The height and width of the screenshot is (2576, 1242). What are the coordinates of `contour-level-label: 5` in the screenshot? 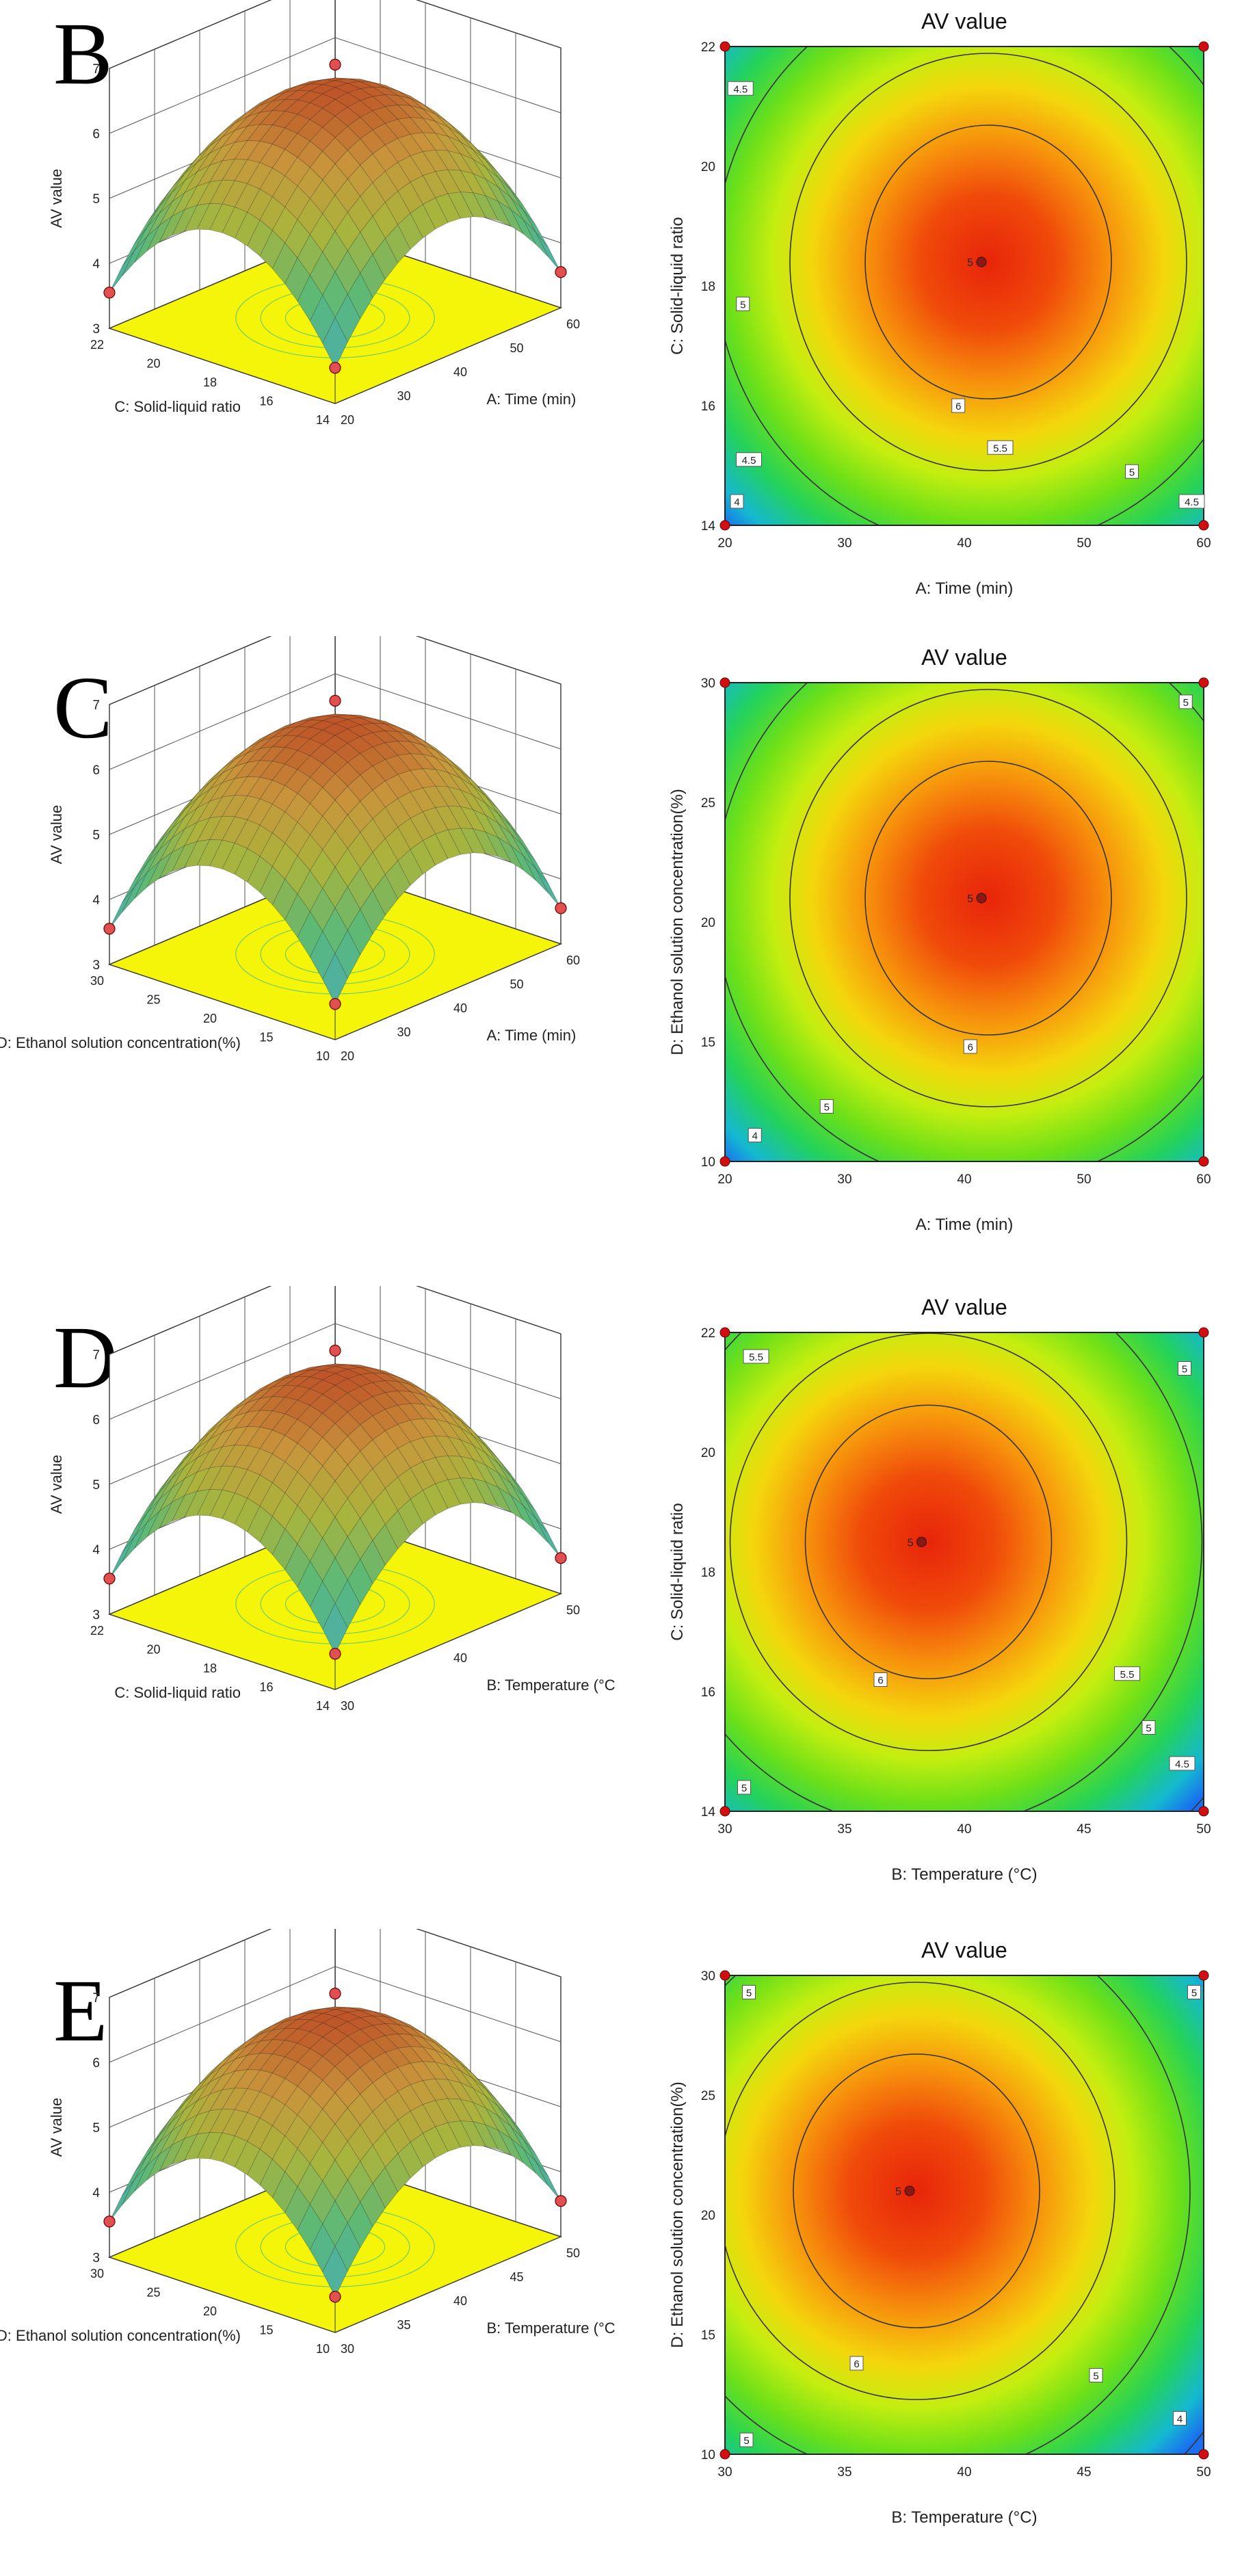 It's located at (827, 1108).